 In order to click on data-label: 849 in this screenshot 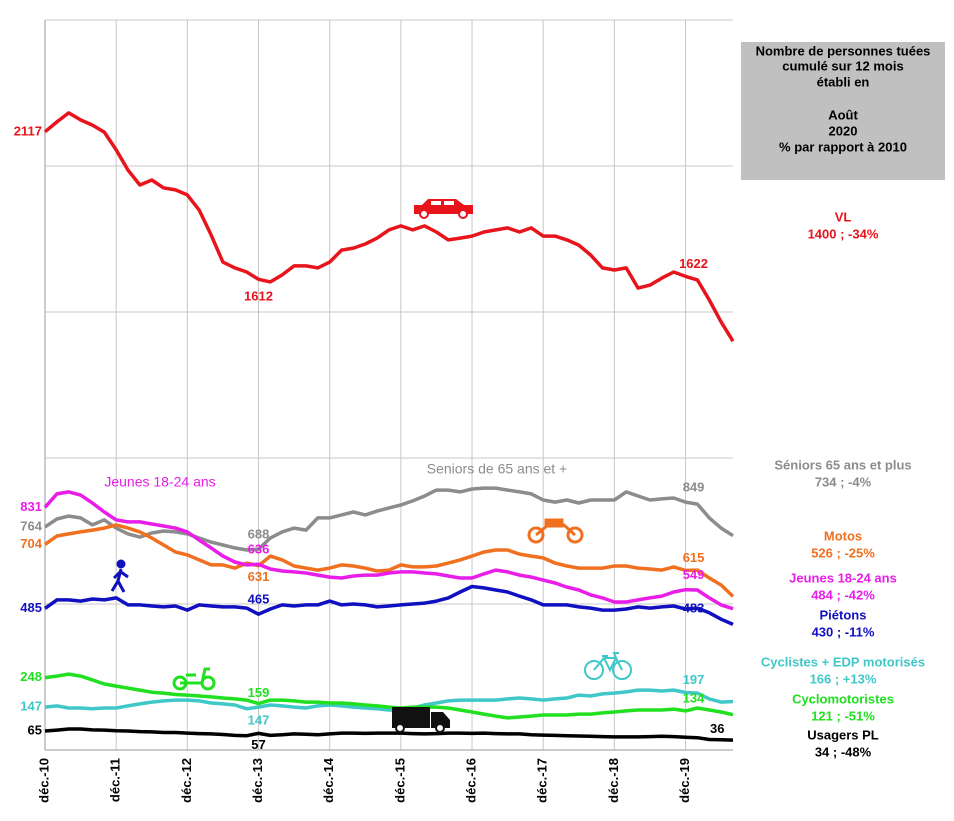, I will do `click(694, 487)`.